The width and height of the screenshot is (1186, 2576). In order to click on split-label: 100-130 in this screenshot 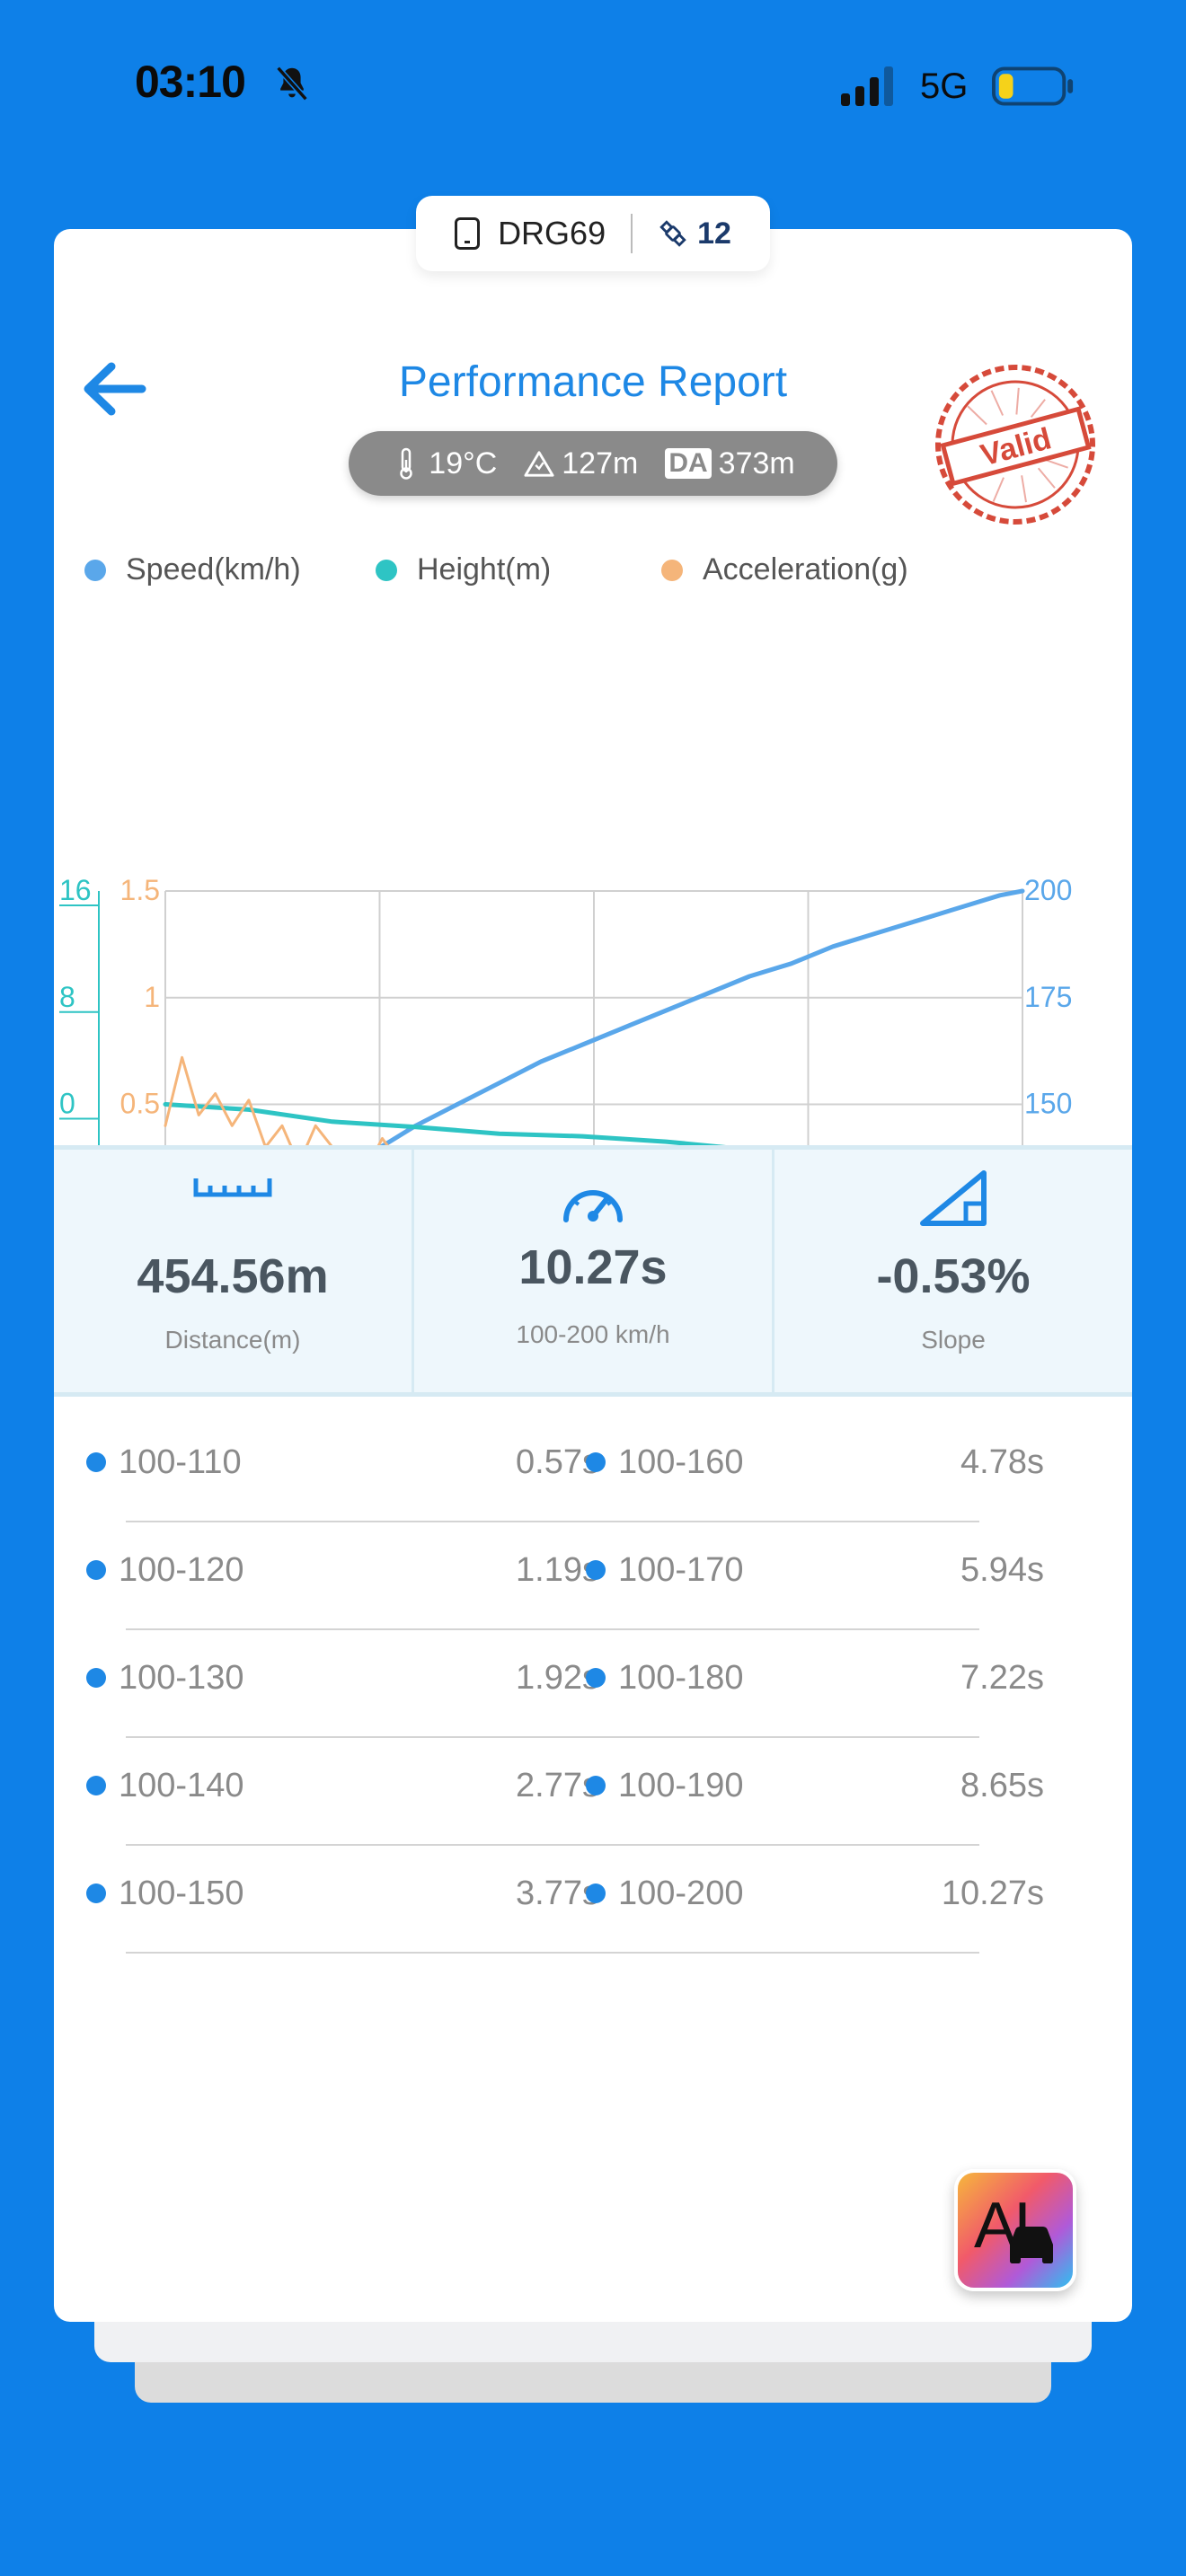, I will do `click(181, 1677)`.